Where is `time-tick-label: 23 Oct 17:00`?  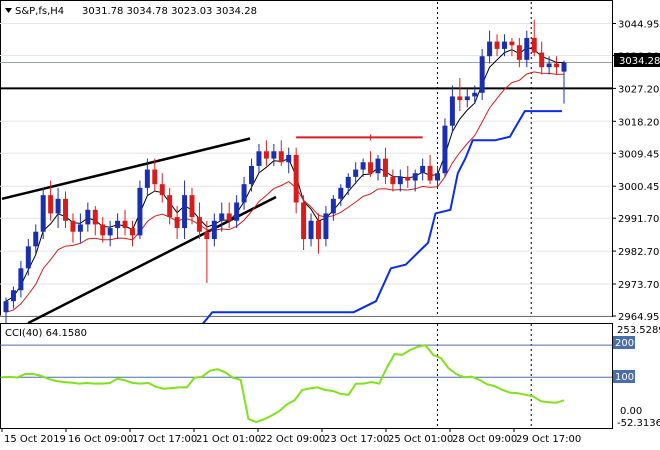
time-tick-label: 23 Oct 17:00 is located at coordinates (356, 439).